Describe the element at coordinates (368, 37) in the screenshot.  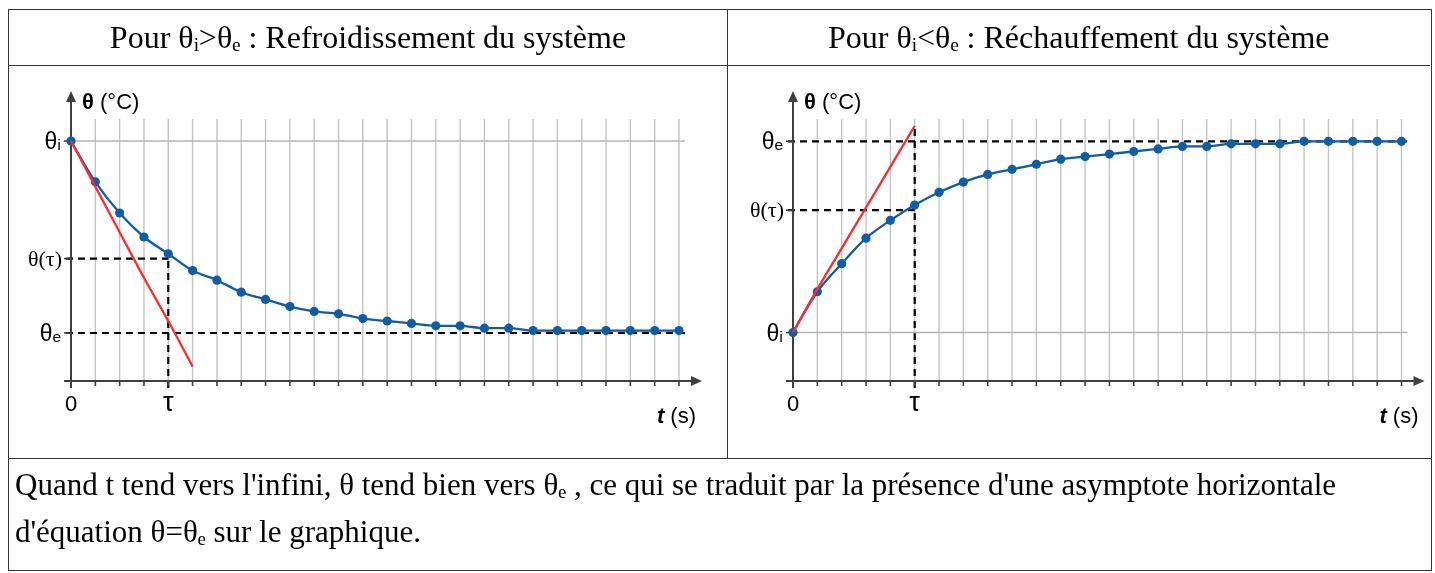
I see `chart-title: Pour θᵢ>θₑ : Refroidissement du système` at that location.